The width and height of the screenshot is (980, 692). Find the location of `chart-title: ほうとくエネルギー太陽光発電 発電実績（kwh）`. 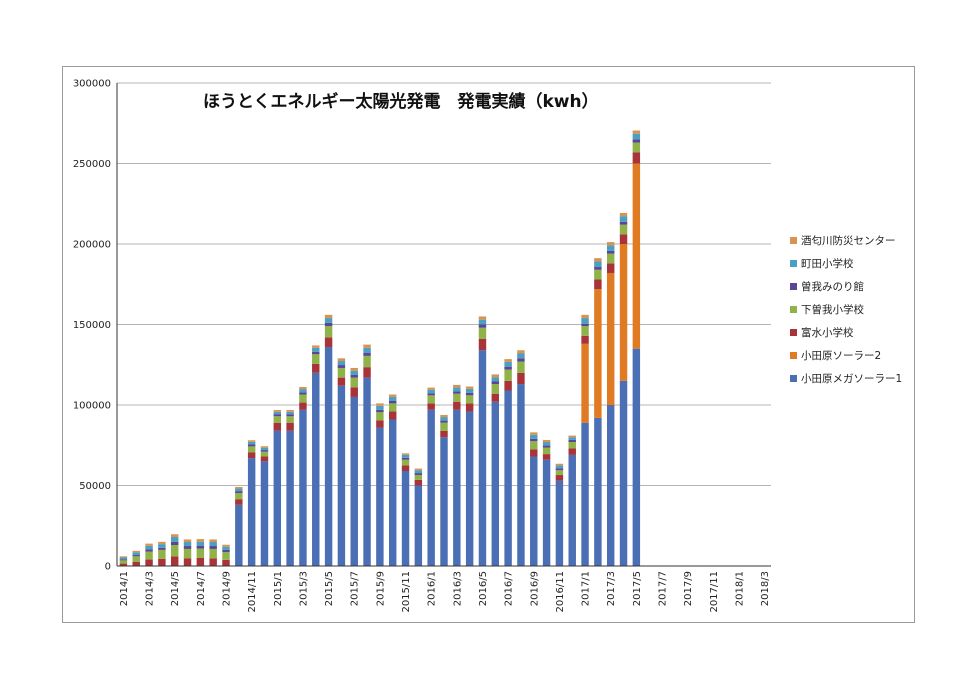

chart-title: ほうとくエネルギー太陽光発電 発電実績（kwh） is located at coordinates (401, 101).